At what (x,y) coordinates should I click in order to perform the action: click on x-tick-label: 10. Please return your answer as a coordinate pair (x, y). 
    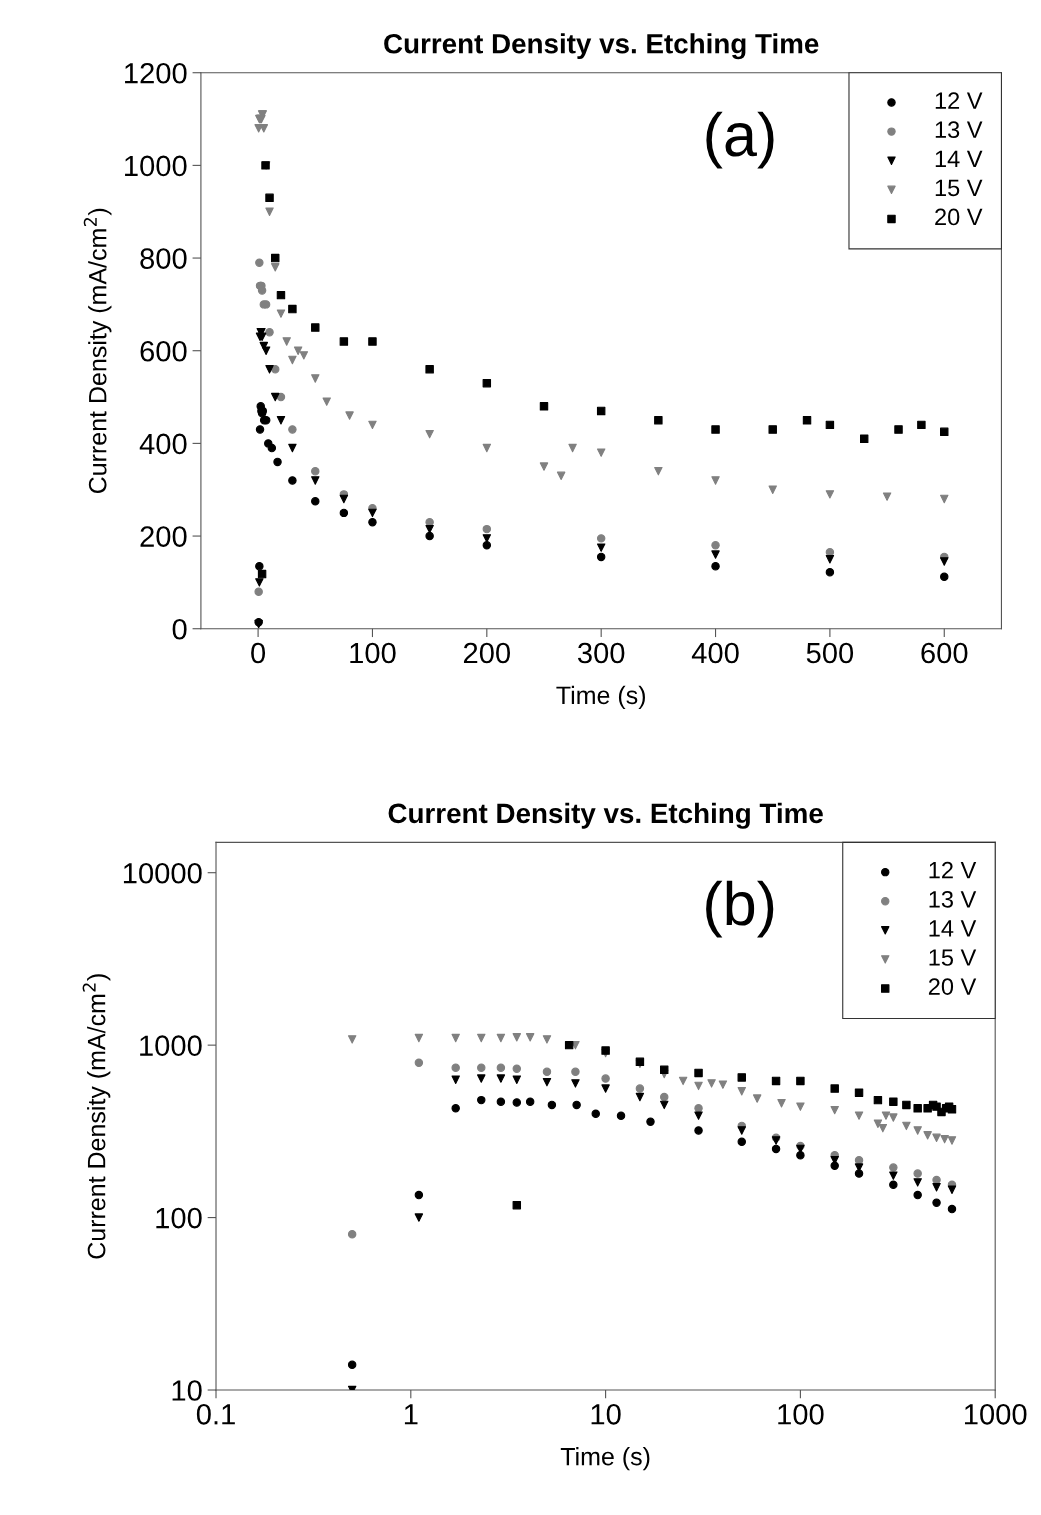
    Looking at the image, I should click on (606, 1414).